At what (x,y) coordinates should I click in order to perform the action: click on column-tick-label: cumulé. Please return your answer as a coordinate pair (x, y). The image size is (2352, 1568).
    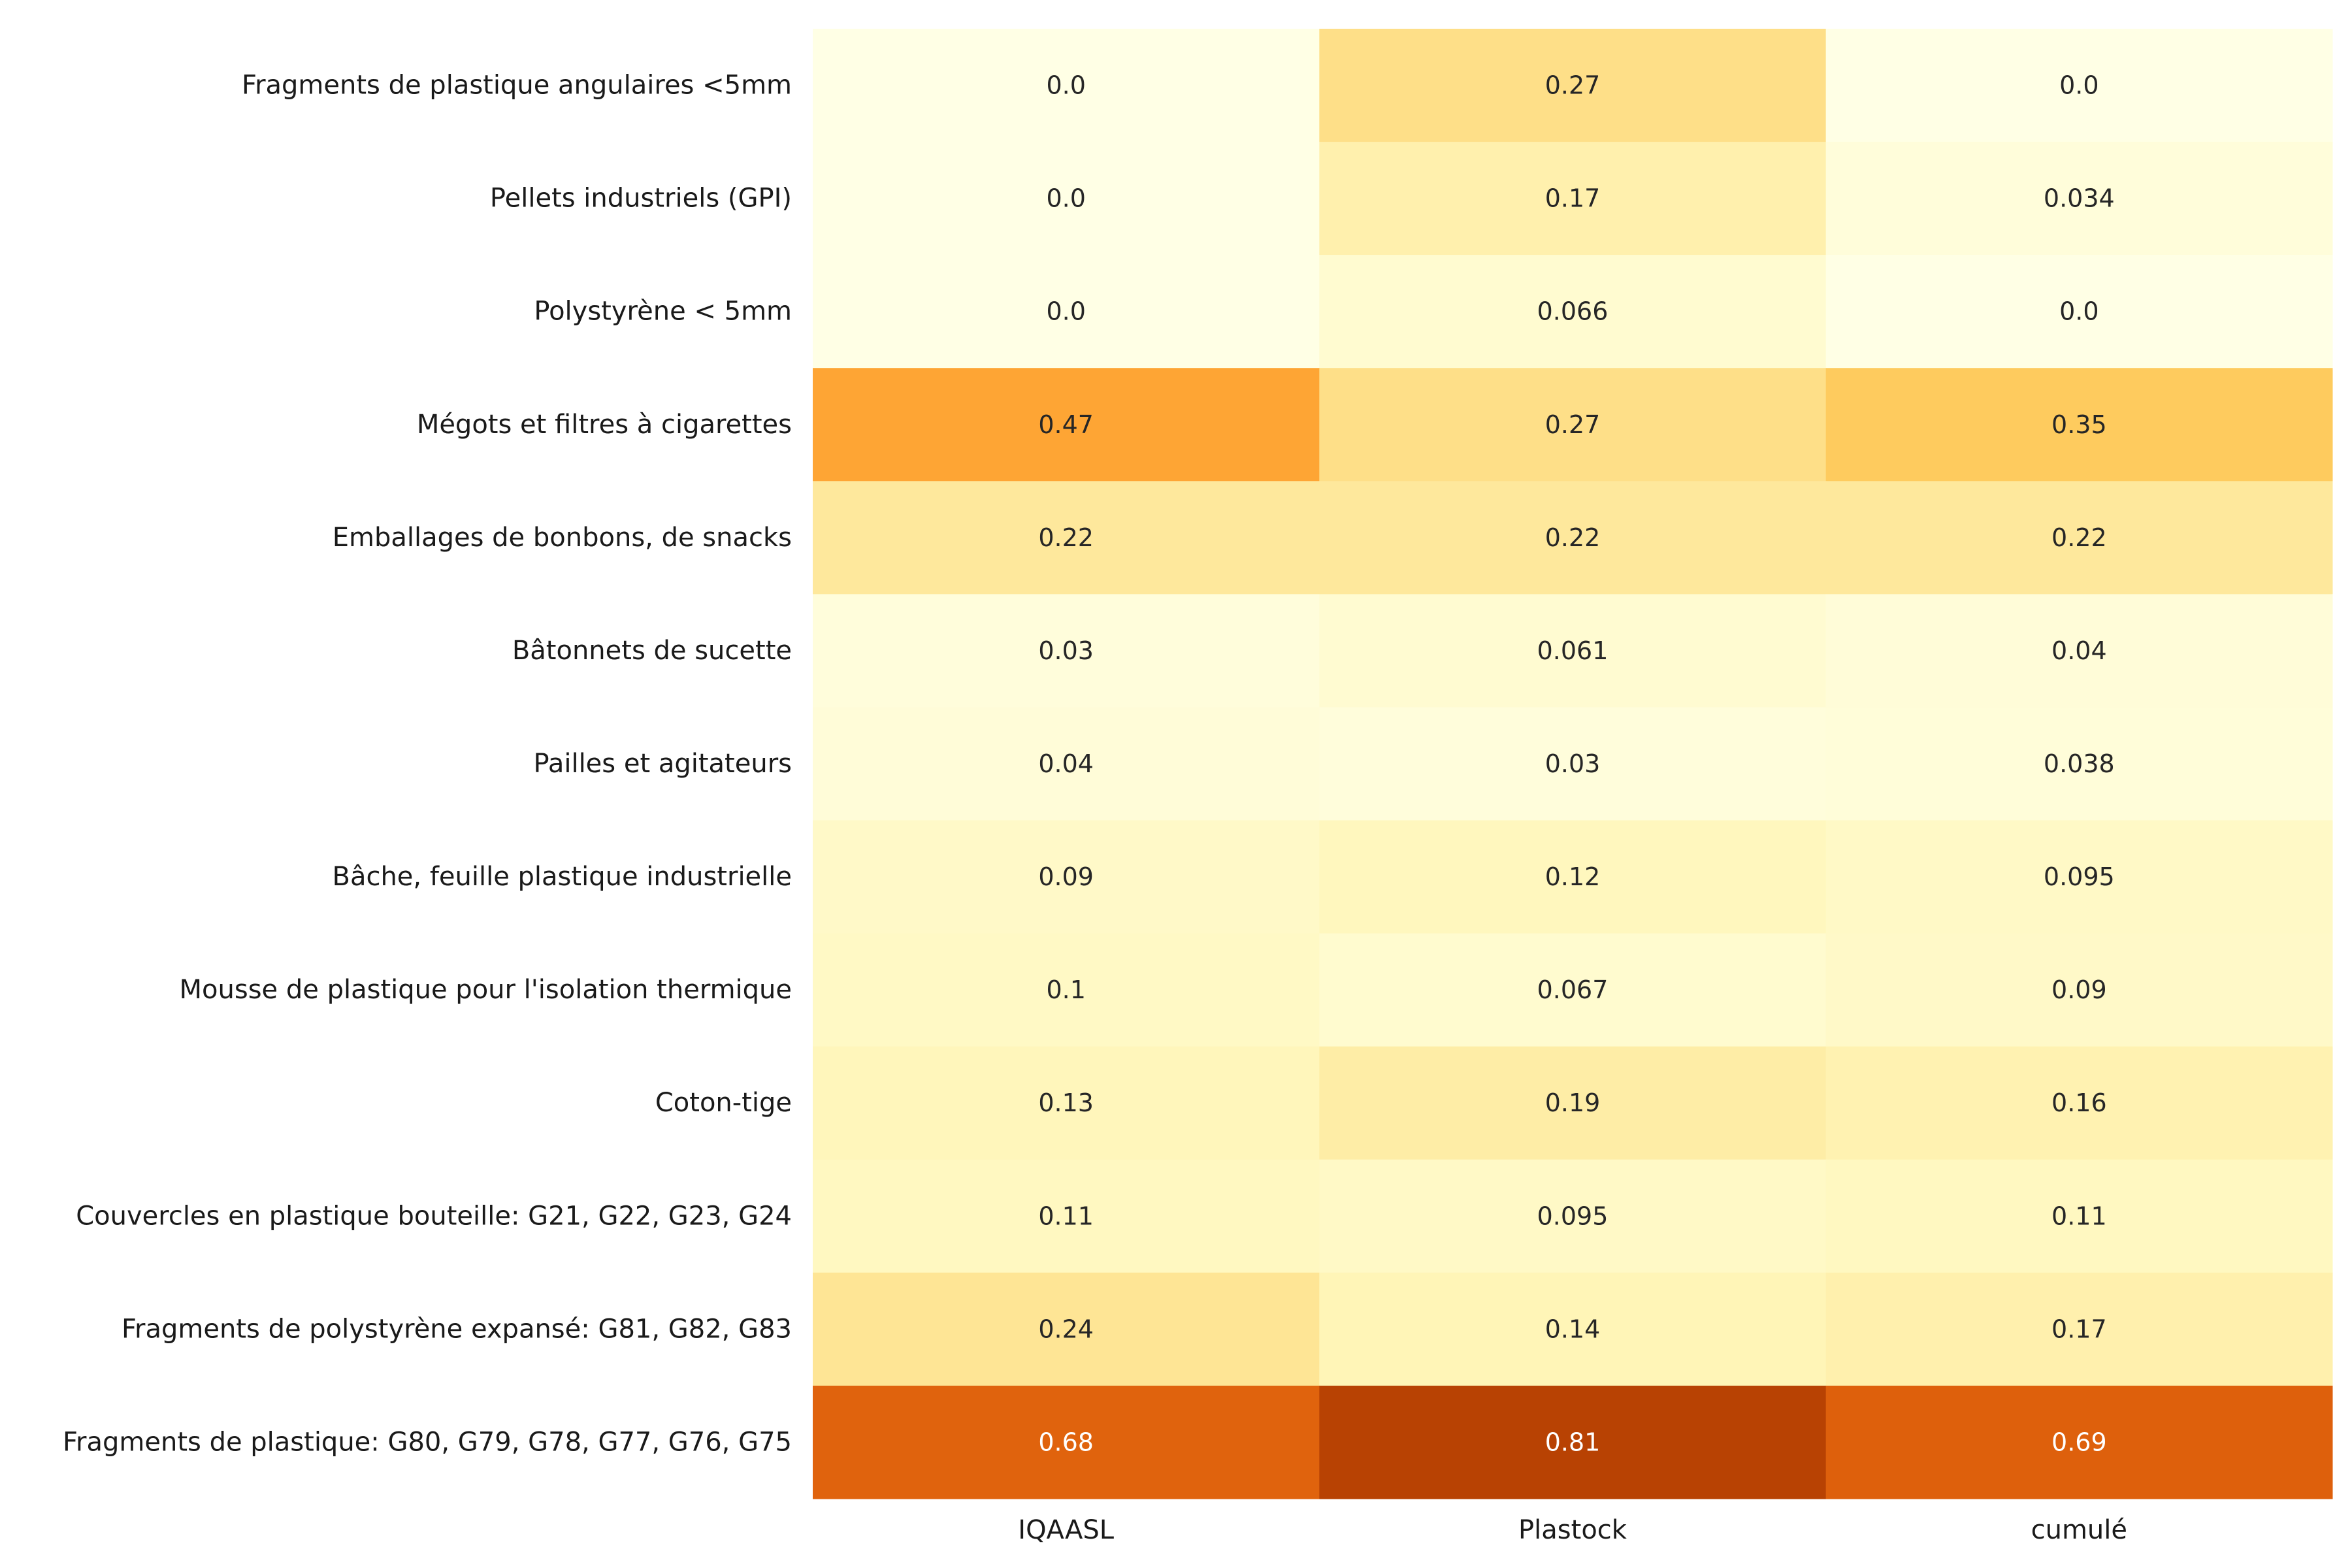
    Looking at the image, I should click on (2079, 1530).